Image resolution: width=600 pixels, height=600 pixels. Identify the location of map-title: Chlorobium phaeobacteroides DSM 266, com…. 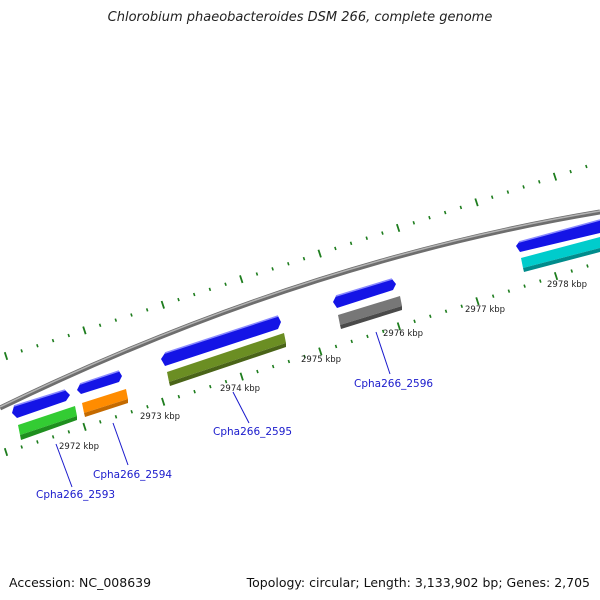
(300, 17).